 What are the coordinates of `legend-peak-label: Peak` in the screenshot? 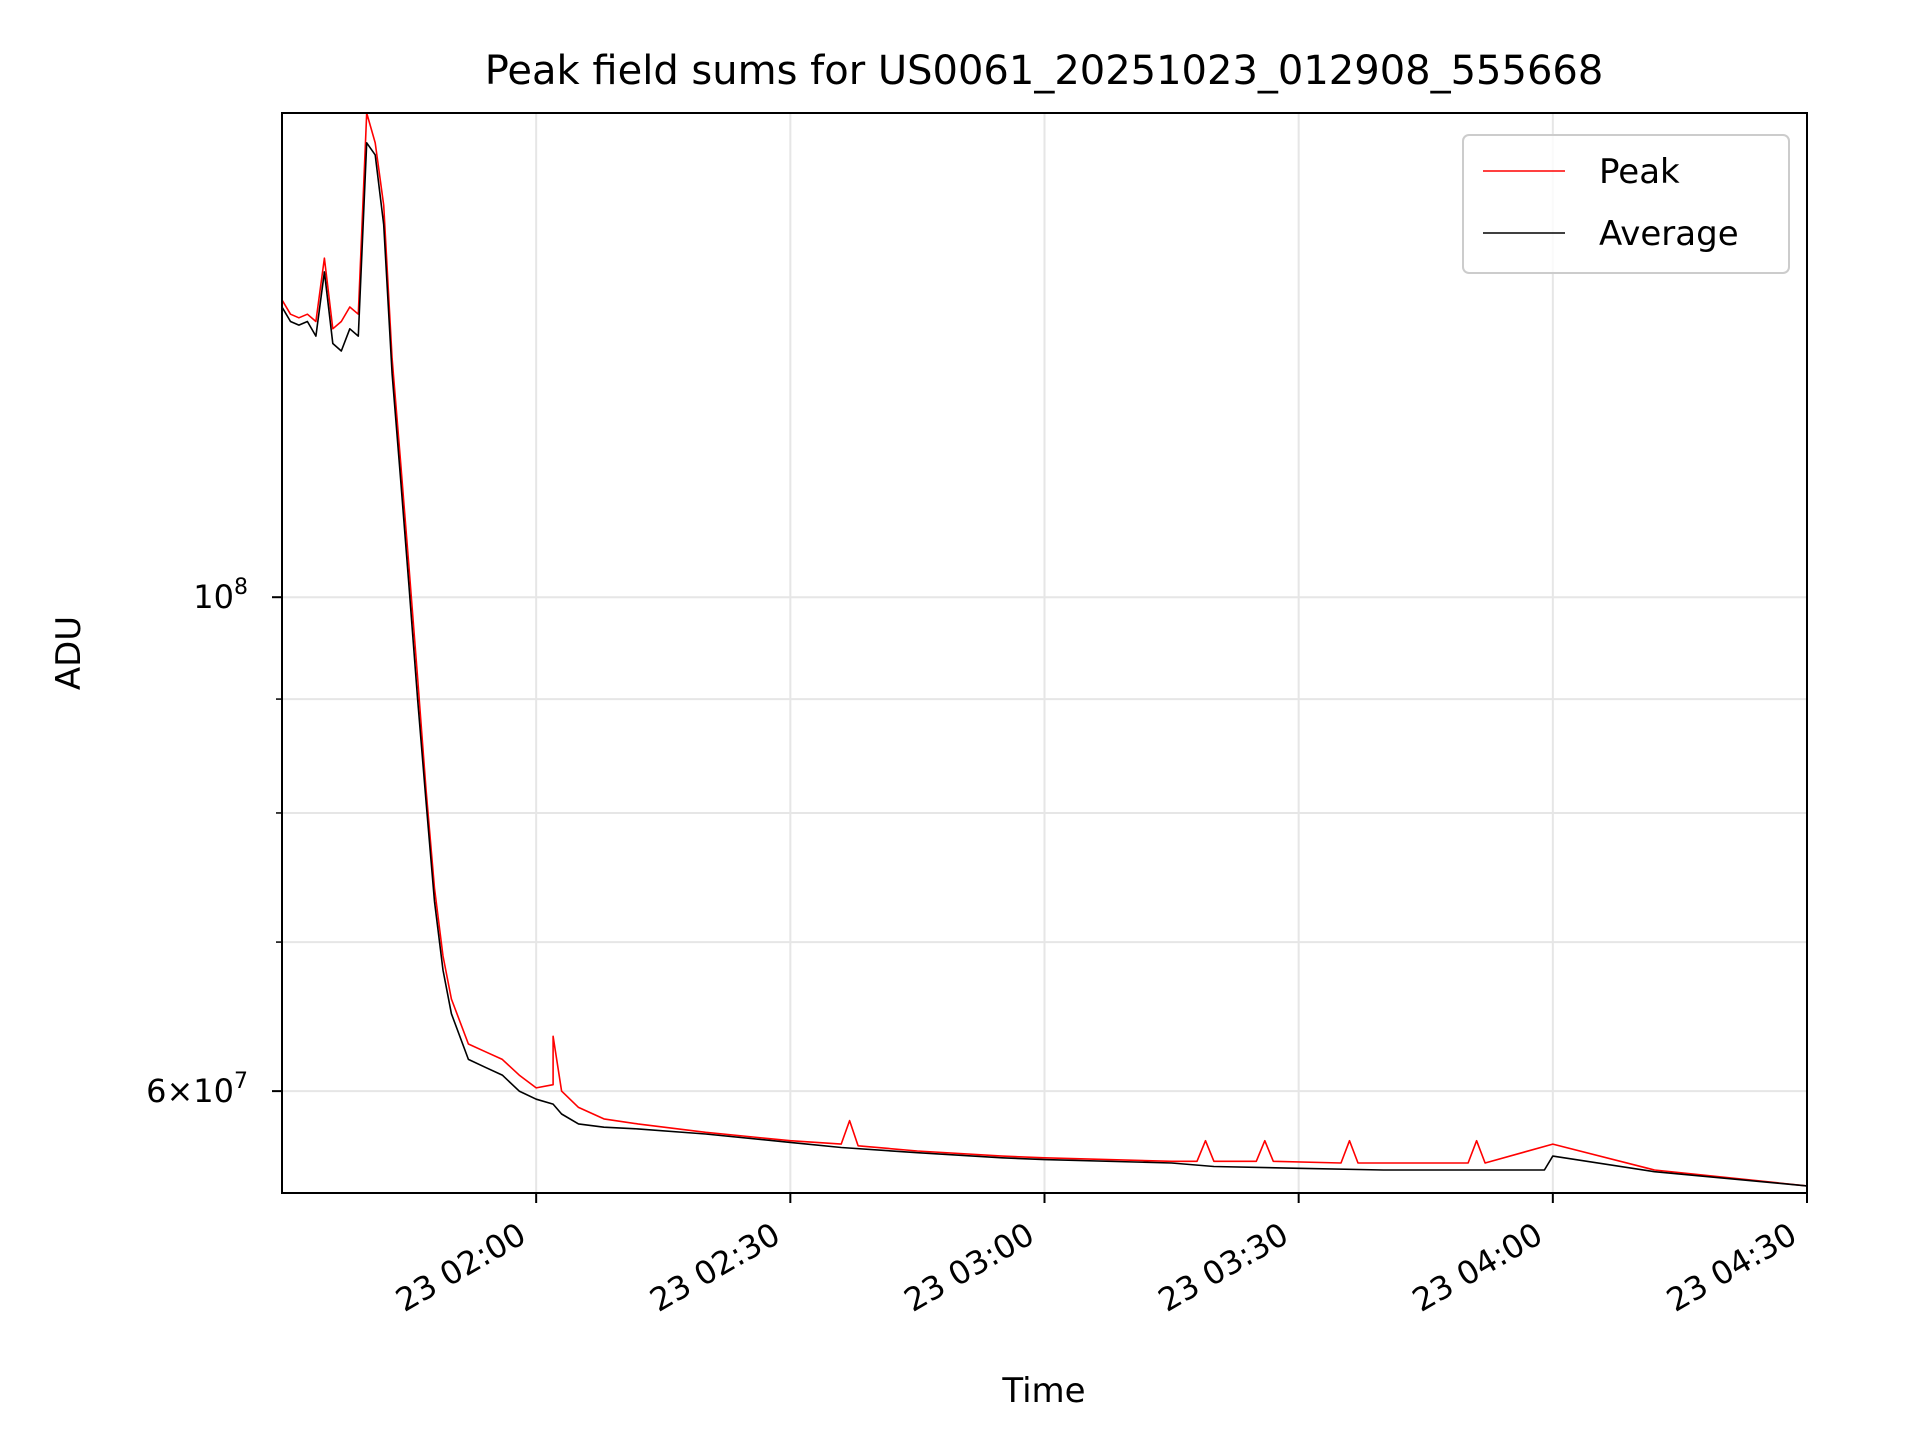 It's located at (1639, 172).